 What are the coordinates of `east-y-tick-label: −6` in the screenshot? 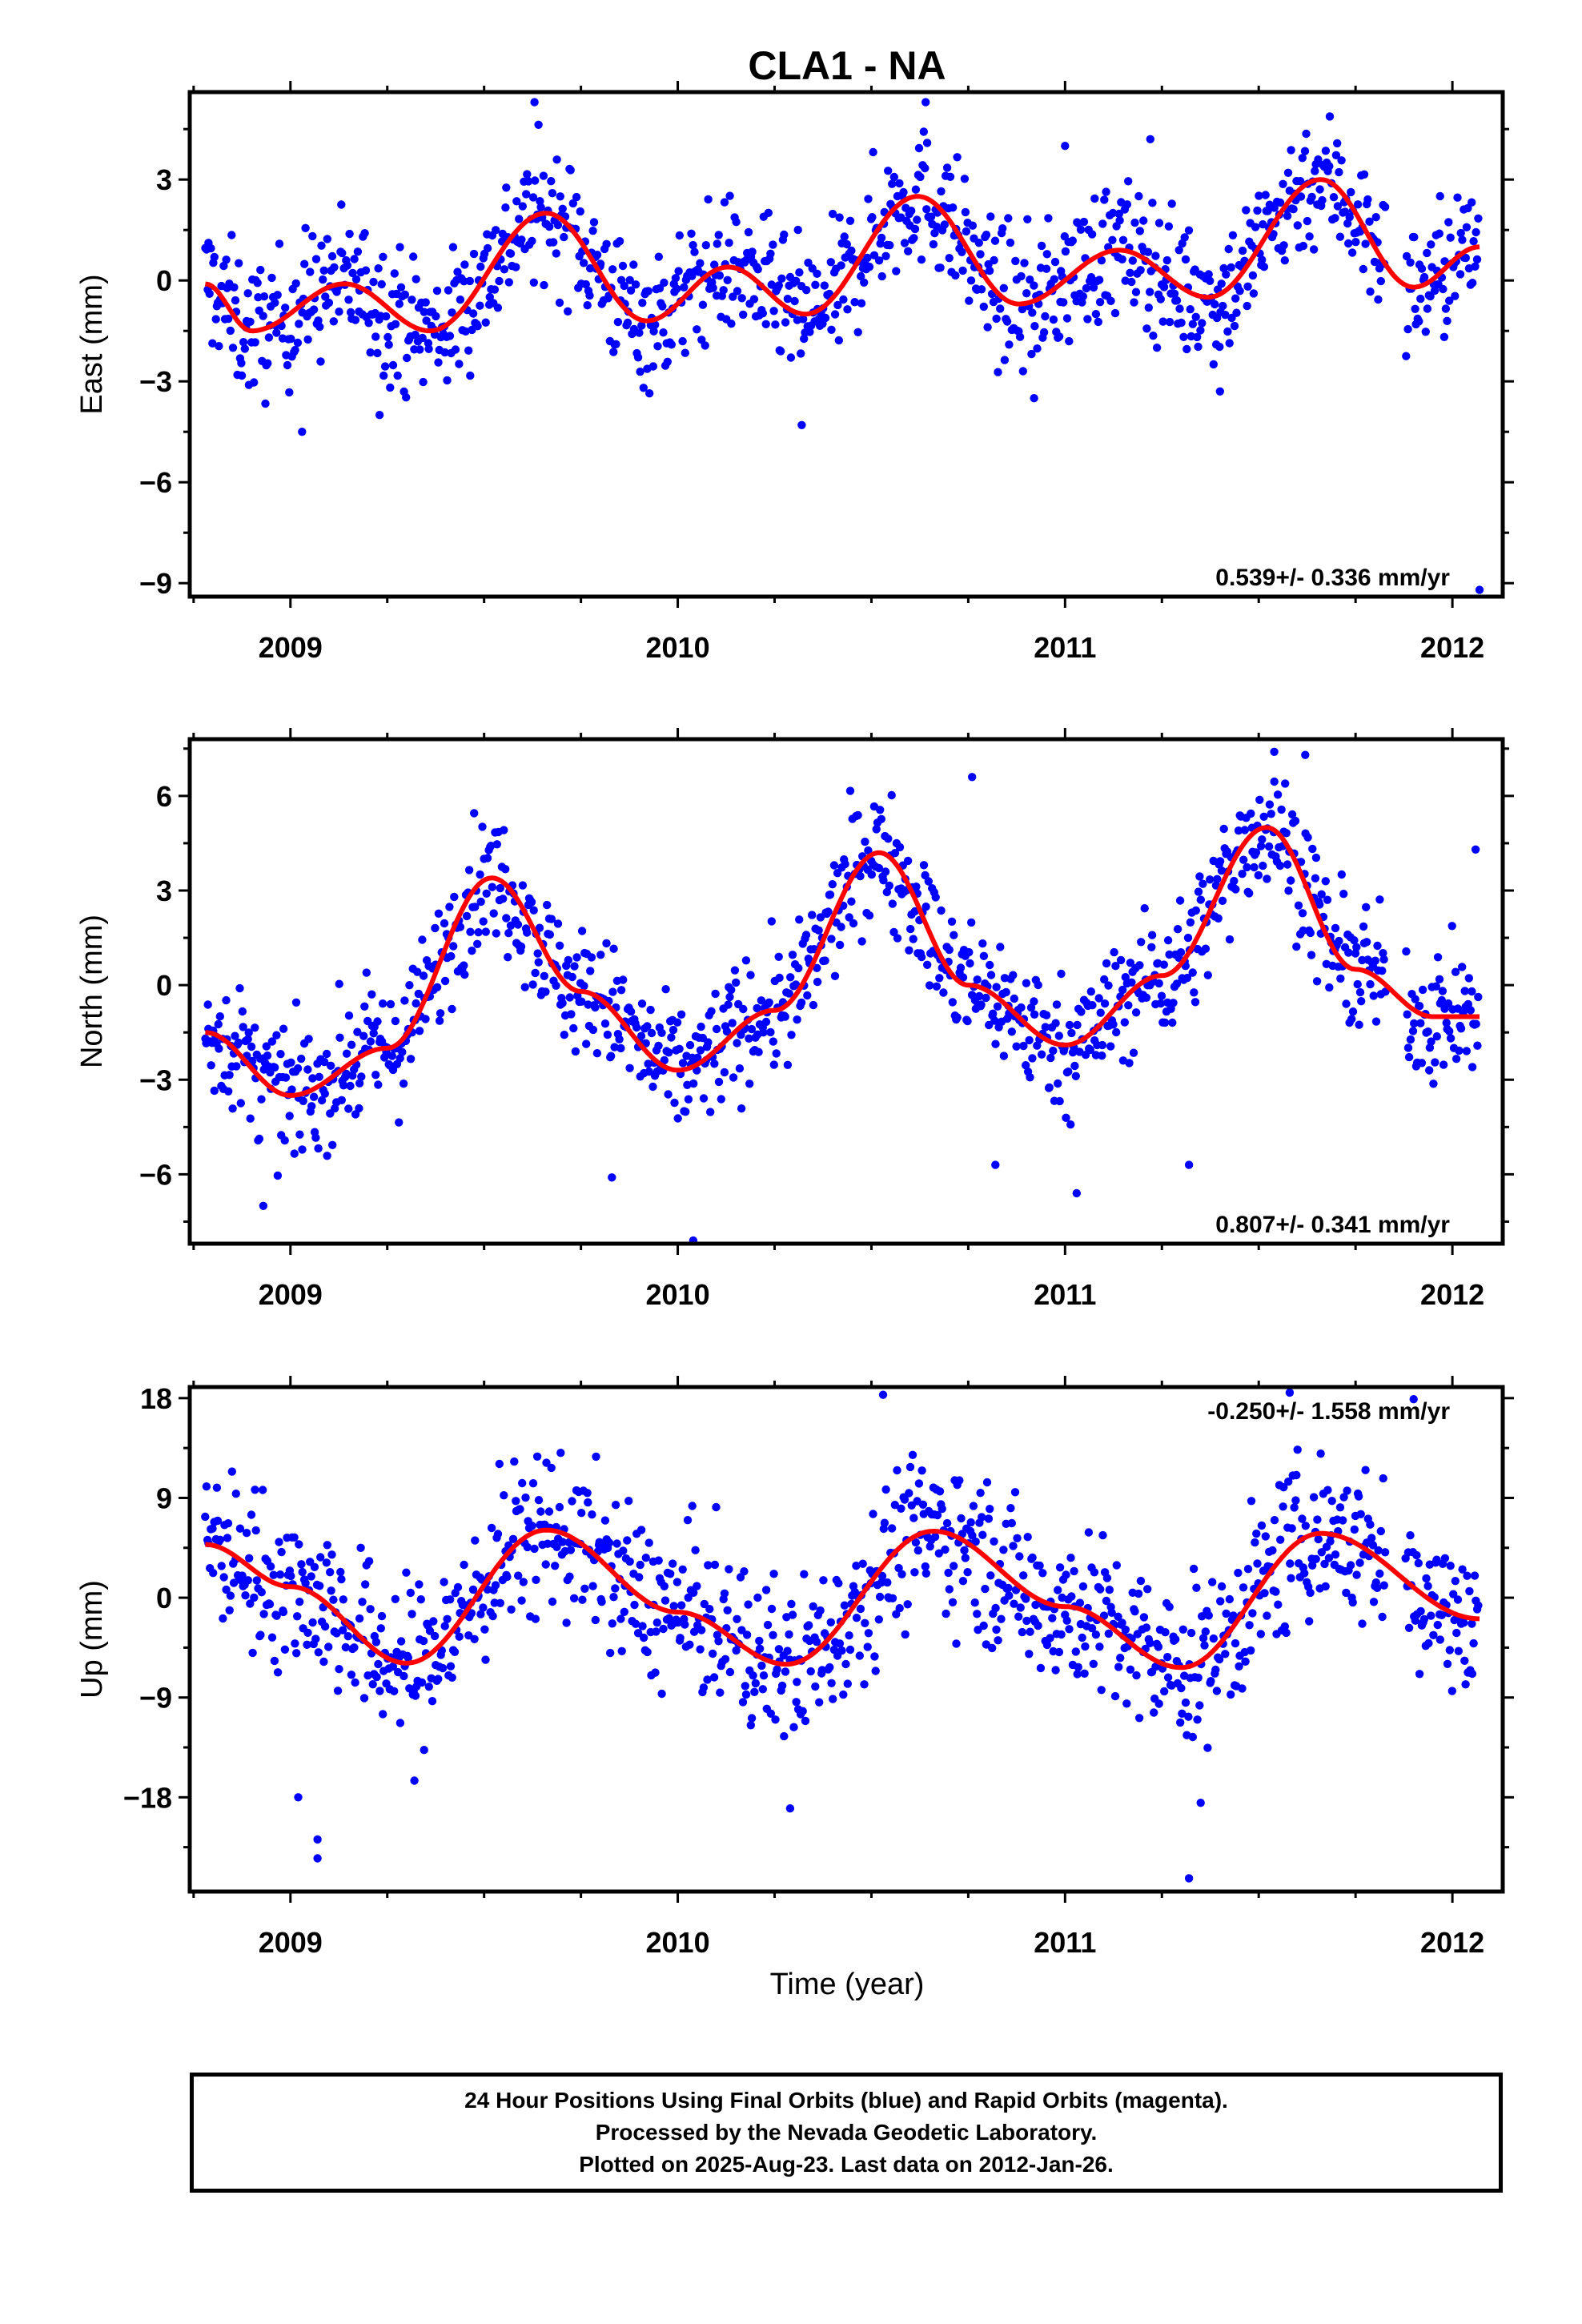 It's located at (155, 483).